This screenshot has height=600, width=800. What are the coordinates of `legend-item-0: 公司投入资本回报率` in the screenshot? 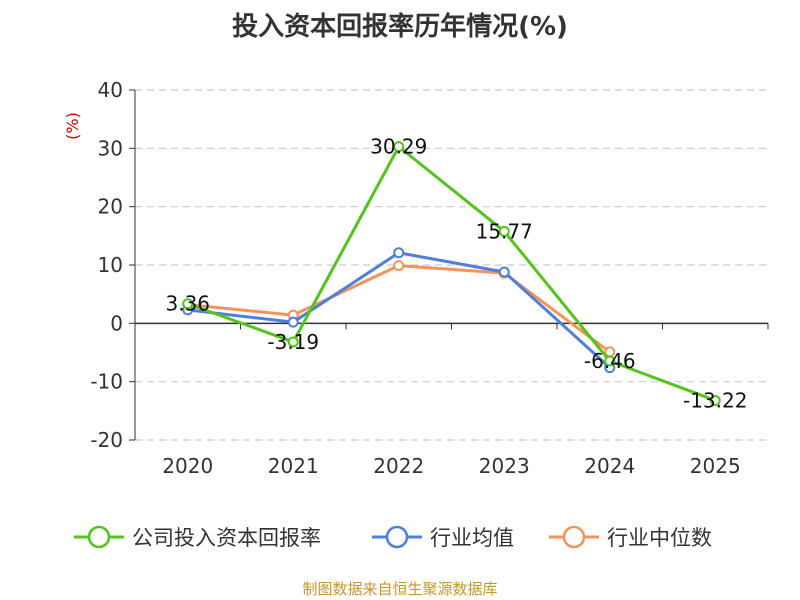 It's located at (197, 537).